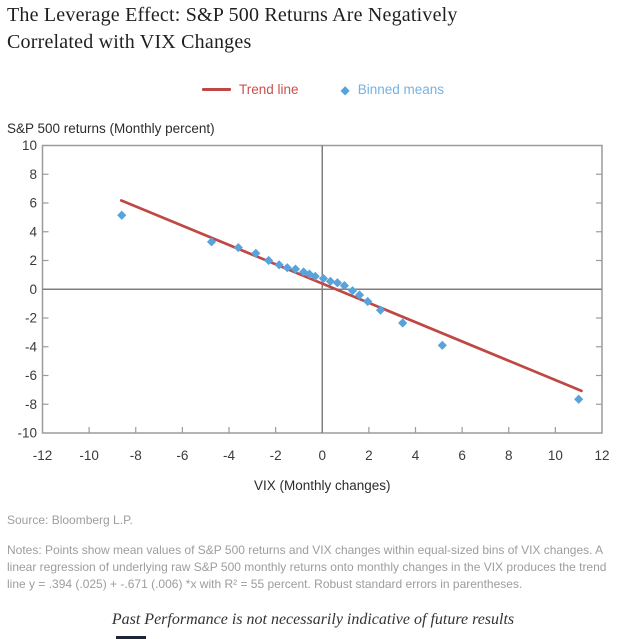 The image size is (626, 639). Describe the element at coordinates (31, 404) in the screenshot. I see `y-tick-label: -8` at that location.